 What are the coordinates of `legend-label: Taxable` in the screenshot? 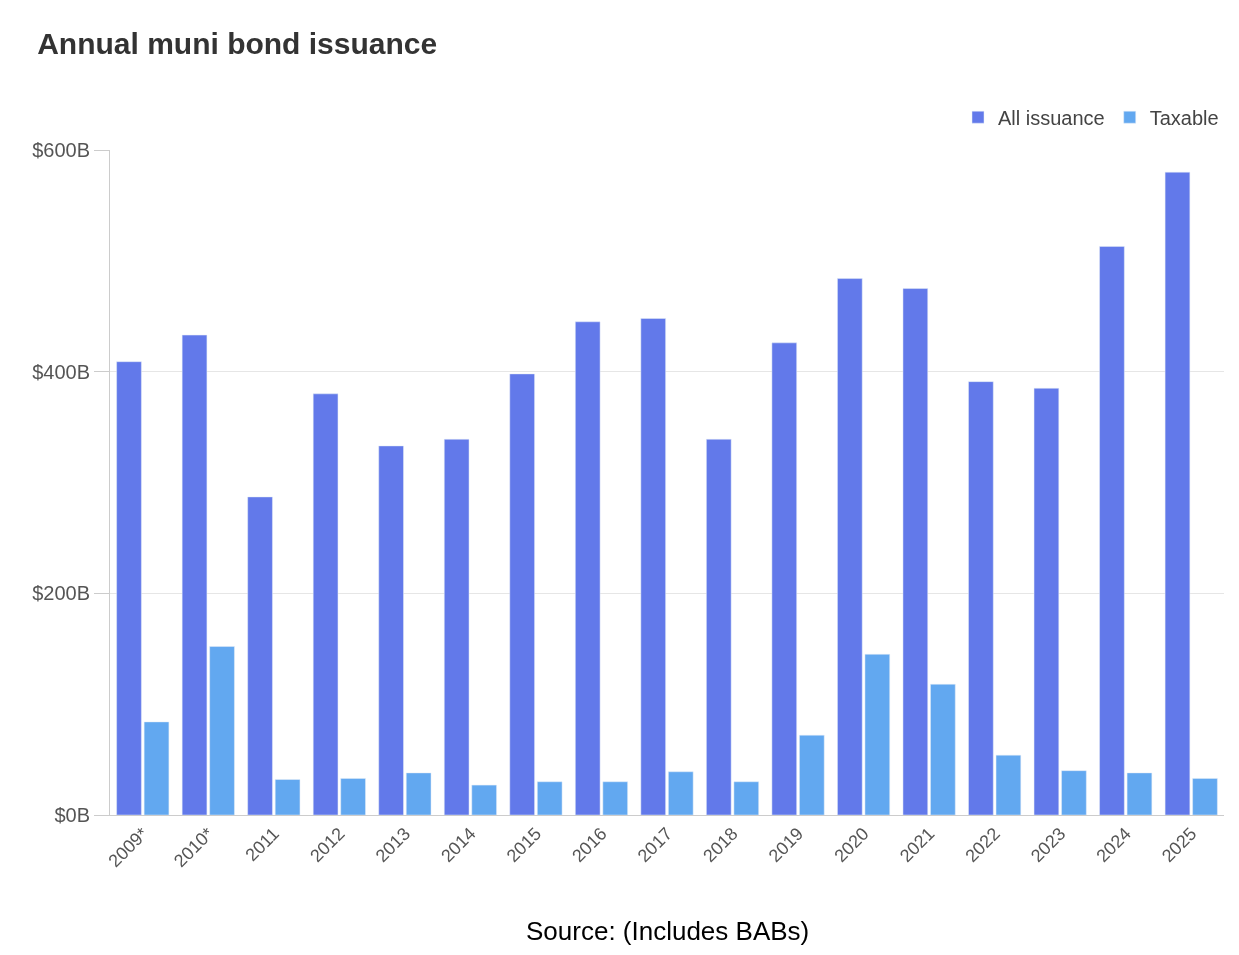 It's located at (1184, 118).